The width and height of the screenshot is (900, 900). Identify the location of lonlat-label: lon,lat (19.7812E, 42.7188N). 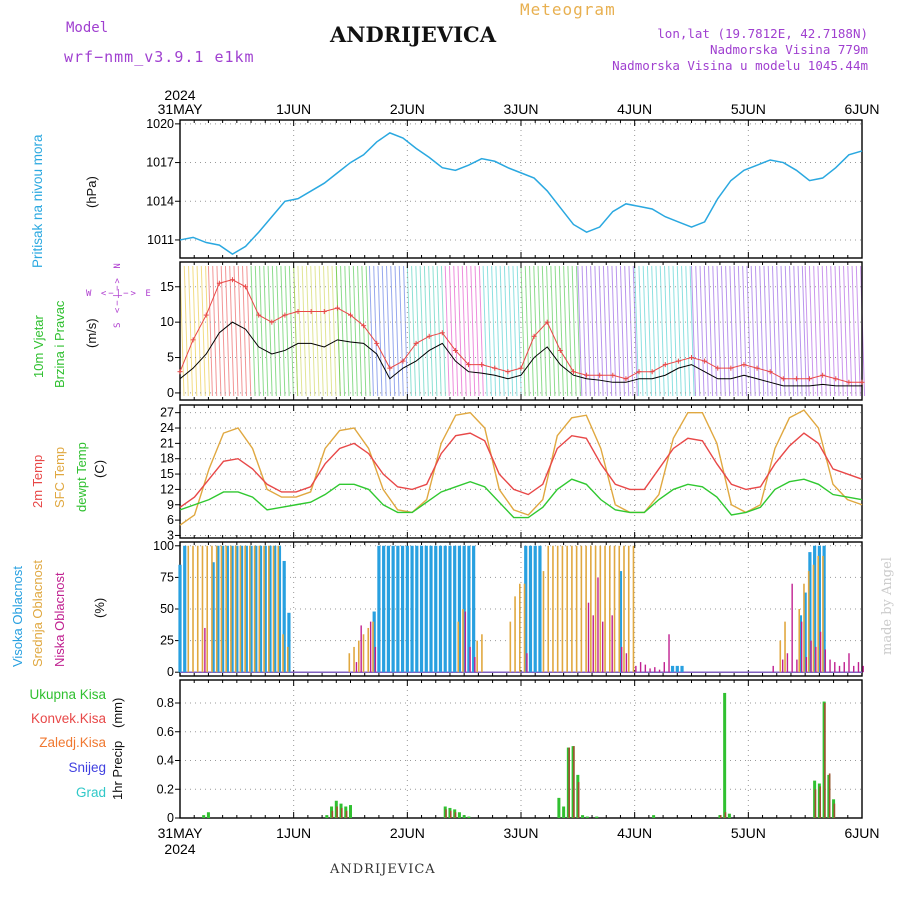
(762, 33).